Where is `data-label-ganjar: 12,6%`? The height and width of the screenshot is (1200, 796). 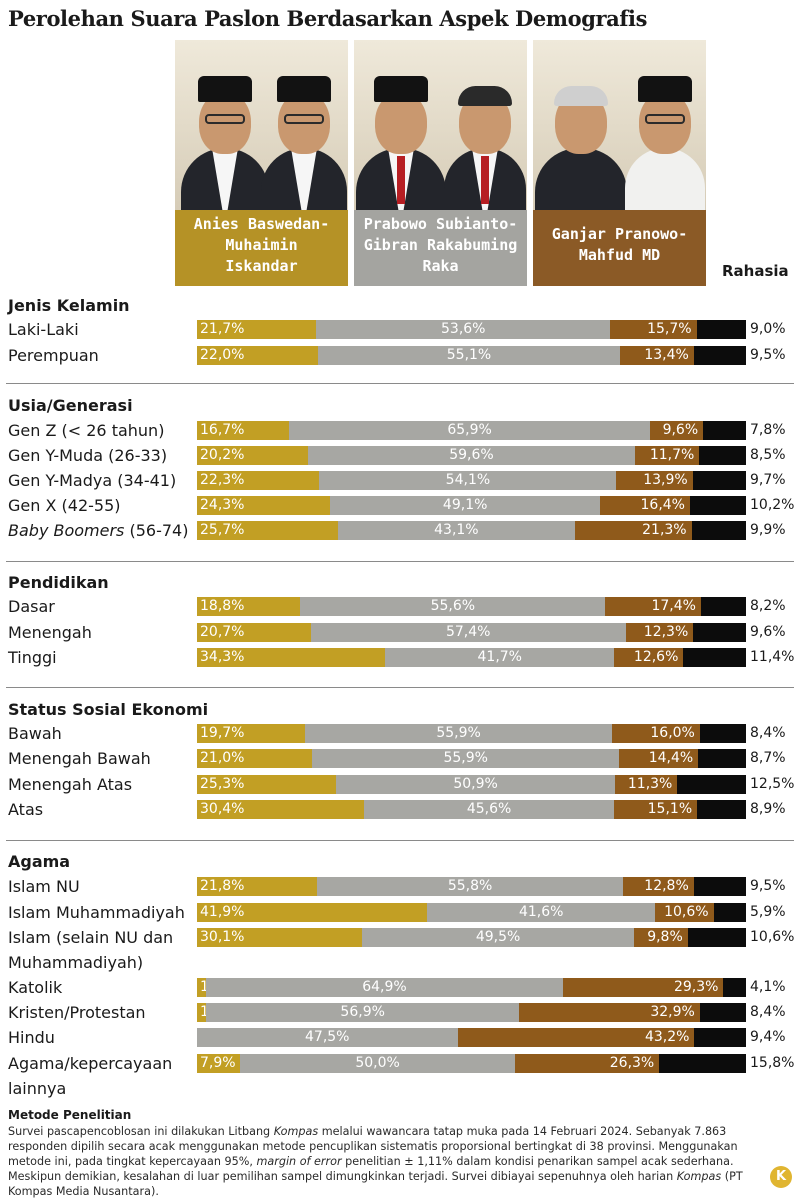 data-label-ganjar: 12,6% is located at coordinates (656, 657).